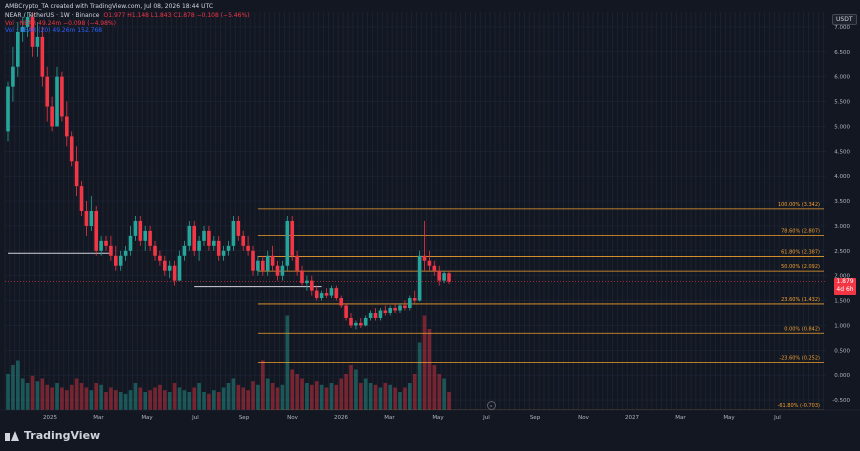  What do you see at coordinates (438, 418) in the screenshot?
I see `time-tick-label: May` at bounding box center [438, 418].